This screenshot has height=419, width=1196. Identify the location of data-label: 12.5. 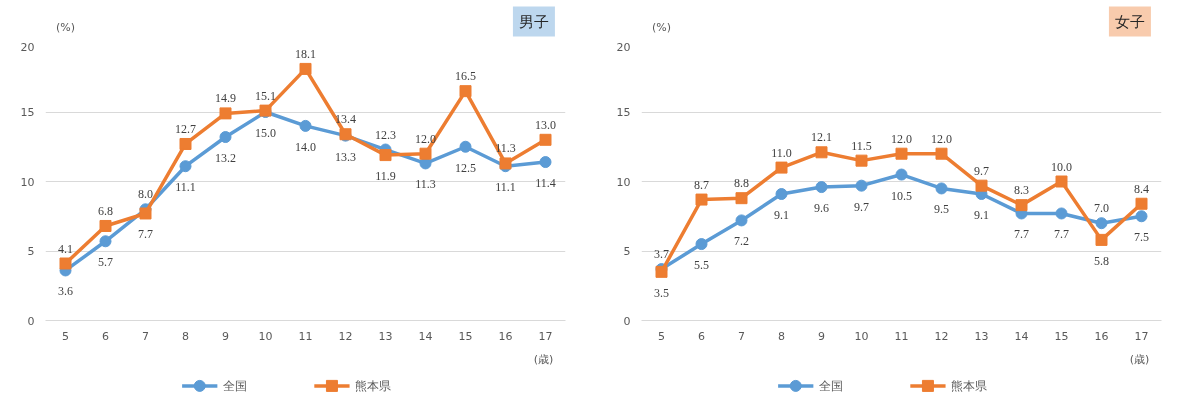
(465, 167).